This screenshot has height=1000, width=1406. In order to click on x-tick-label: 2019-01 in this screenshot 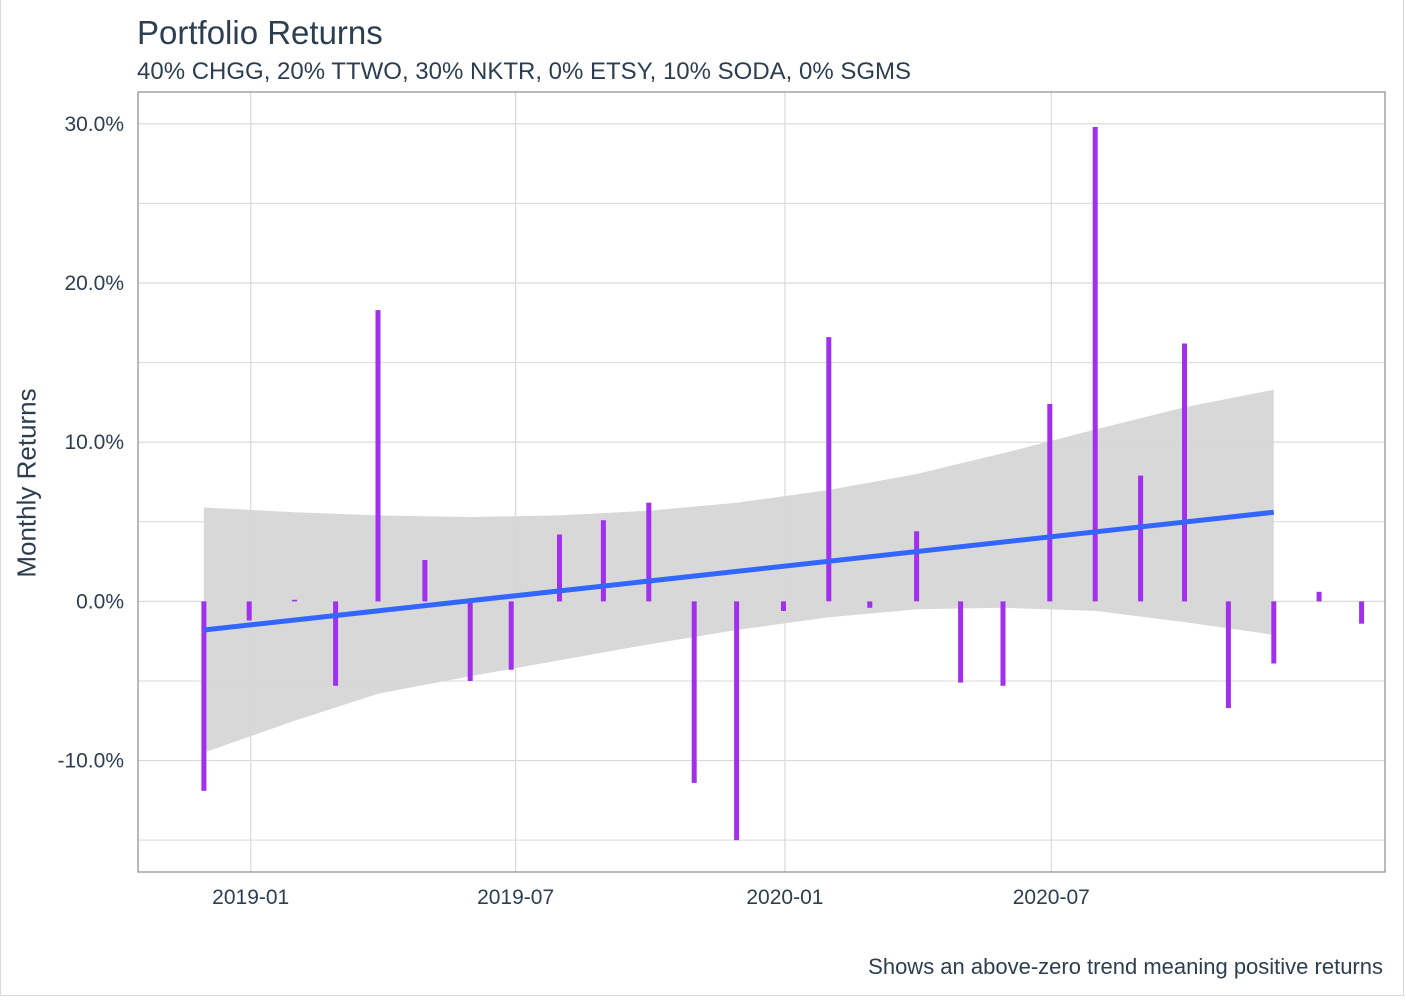, I will do `click(250, 897)`.